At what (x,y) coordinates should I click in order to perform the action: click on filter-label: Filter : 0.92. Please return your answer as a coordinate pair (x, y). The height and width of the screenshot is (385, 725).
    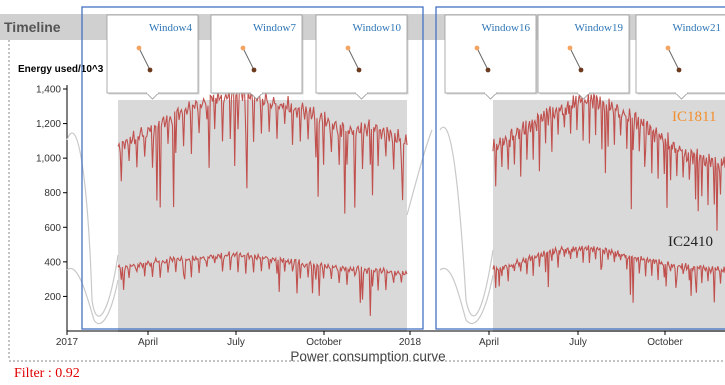
    Looking at the image, I should click on (47, 373).